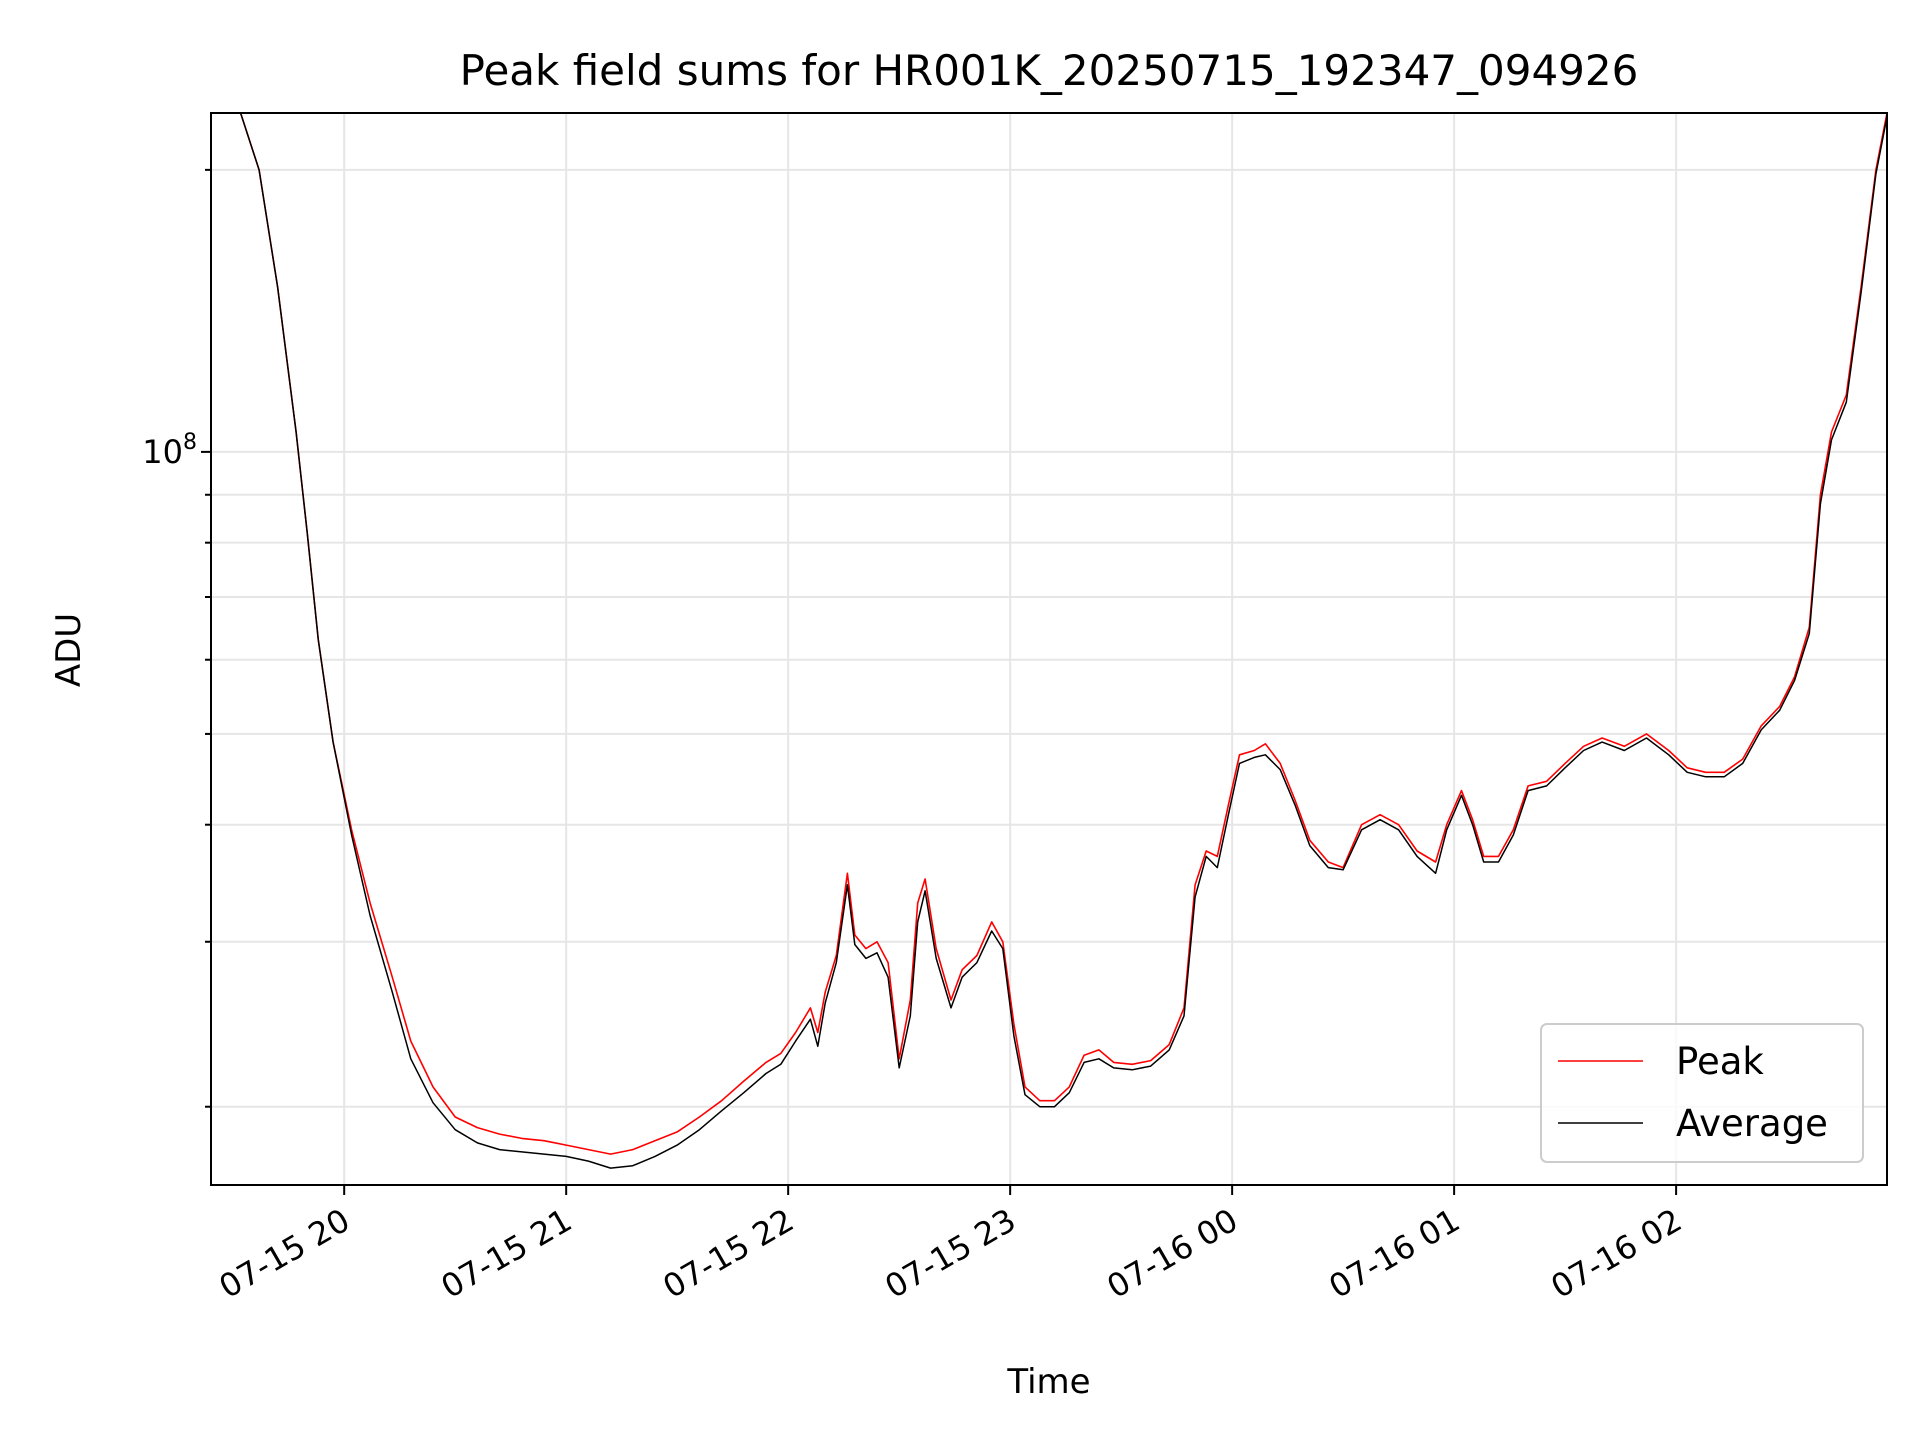 The height and width of the screenshot is (1440, 1920). I want to click on legend-label-peak: Peak, so click(1720, 1061).